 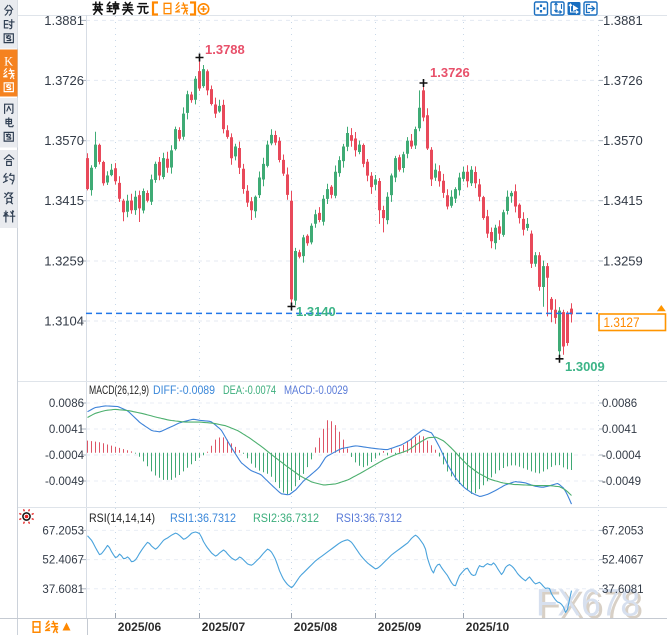 What do you see at coordinates (488, 627) in the screenshot?
I see `svg-text: 2025/10` at bounding box center [488, 627].